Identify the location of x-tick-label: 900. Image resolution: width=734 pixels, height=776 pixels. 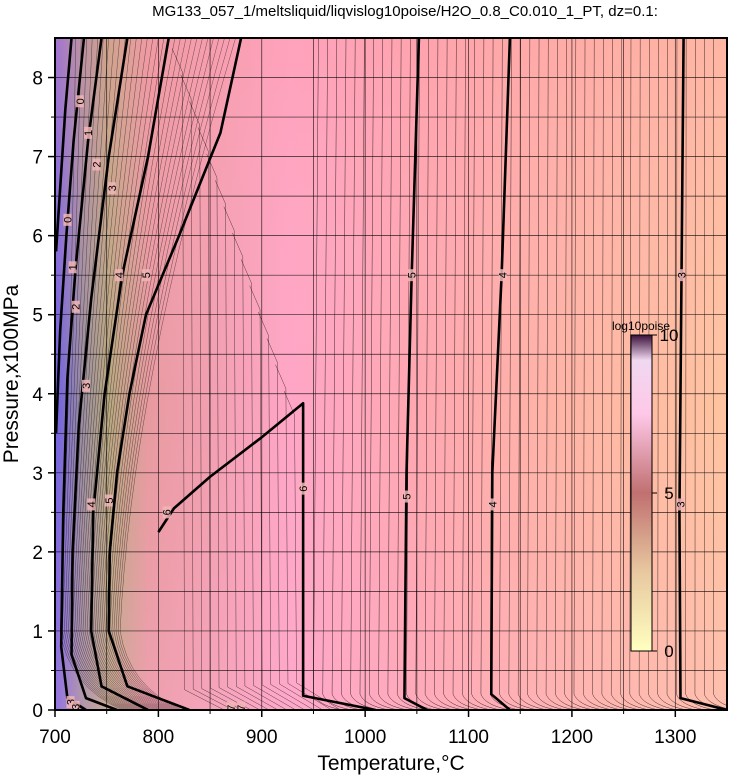
(262, 737).